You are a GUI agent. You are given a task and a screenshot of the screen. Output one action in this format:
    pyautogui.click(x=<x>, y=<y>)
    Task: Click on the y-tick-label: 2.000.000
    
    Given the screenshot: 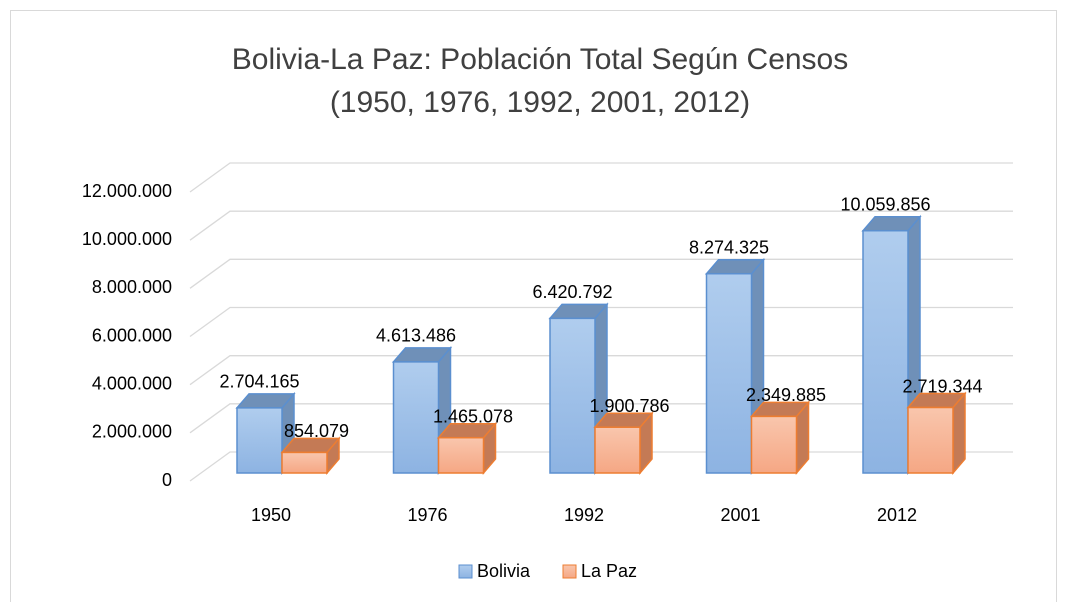 What is the action you would take?
    pyautogui.click(x=132, y=432)
    